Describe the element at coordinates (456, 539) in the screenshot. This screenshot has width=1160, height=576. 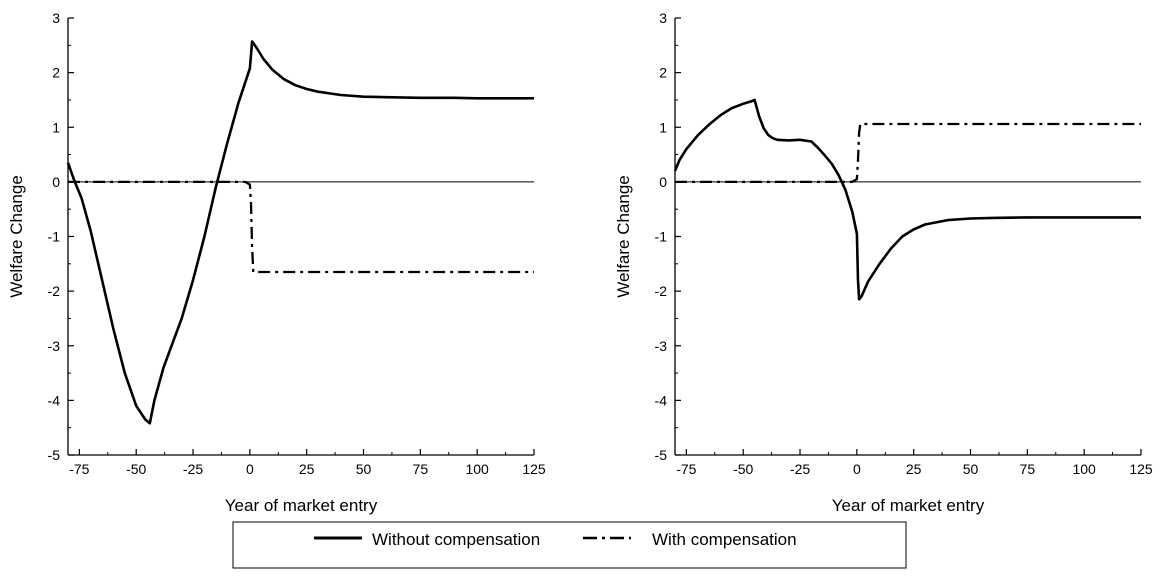
I see `legend-label-without-compensation: Without compensation` at that location.